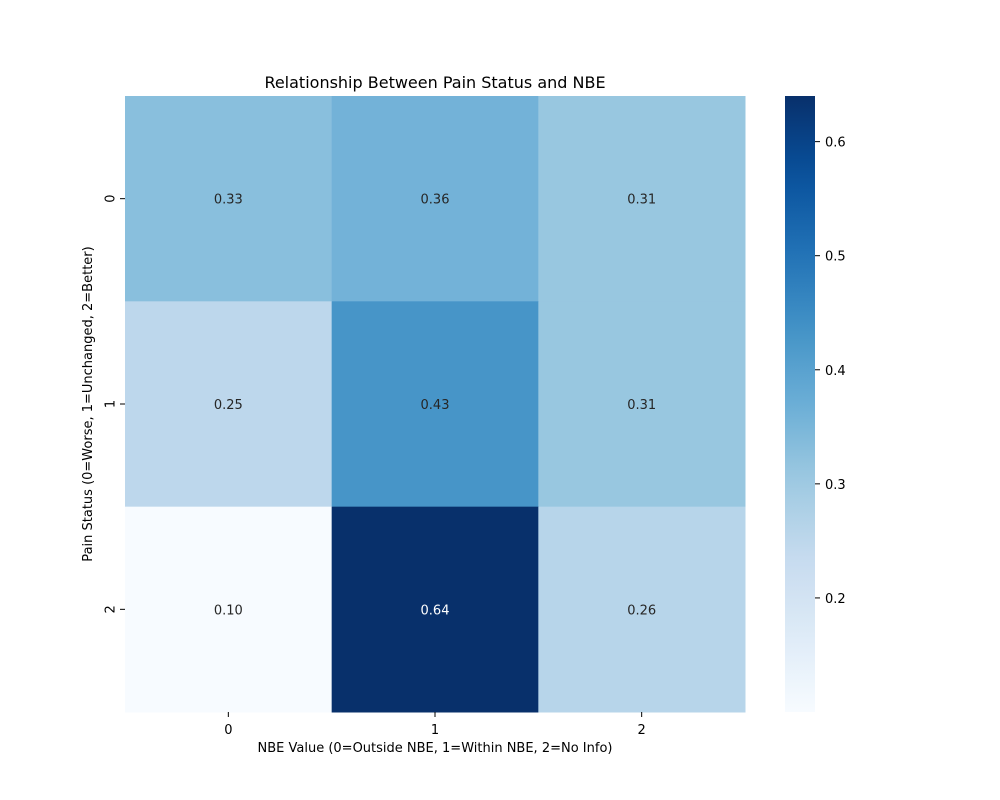 This screenshot has height=800, width=1000. Describe the element at coordinates (111, 609) in the screenshot. I see `y-tick-label: 2` at that location.